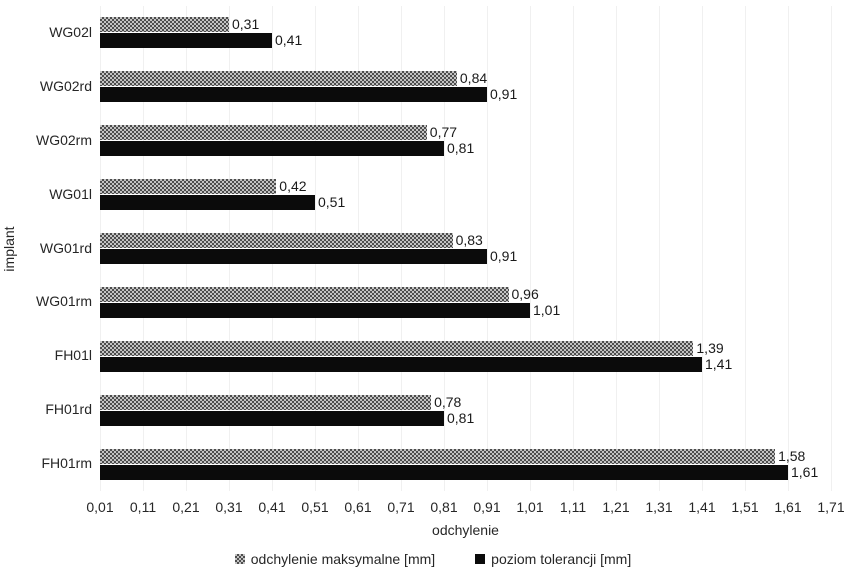 The width and height of the screenshot is (866, 577). Describe the element at coordinates (65, 247) in the screenshot. I see `category-label-WG01rd: WG01rd` at that location.